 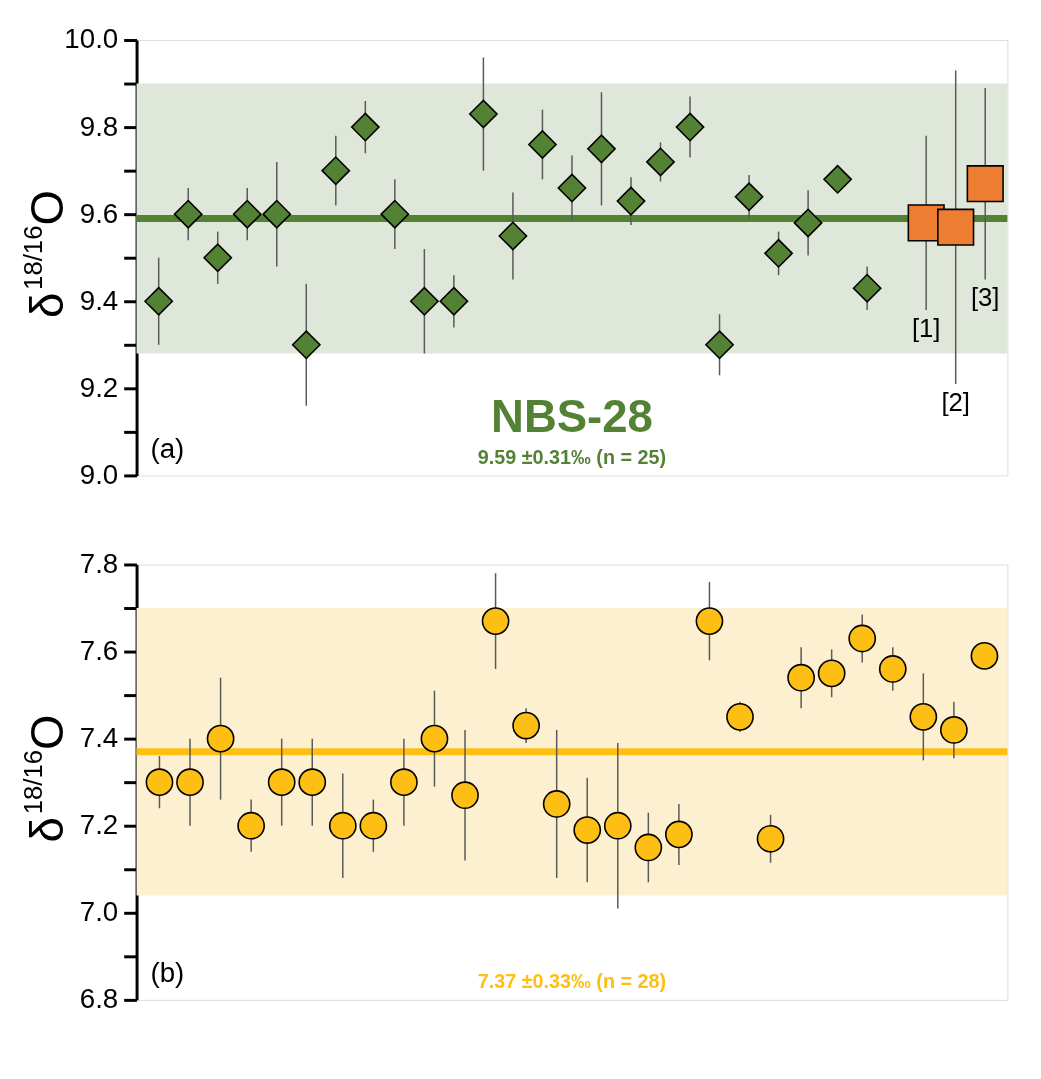 I want to click on text: 7.37 ±0.33‰ (n = 28), so click(x=572, y=981).